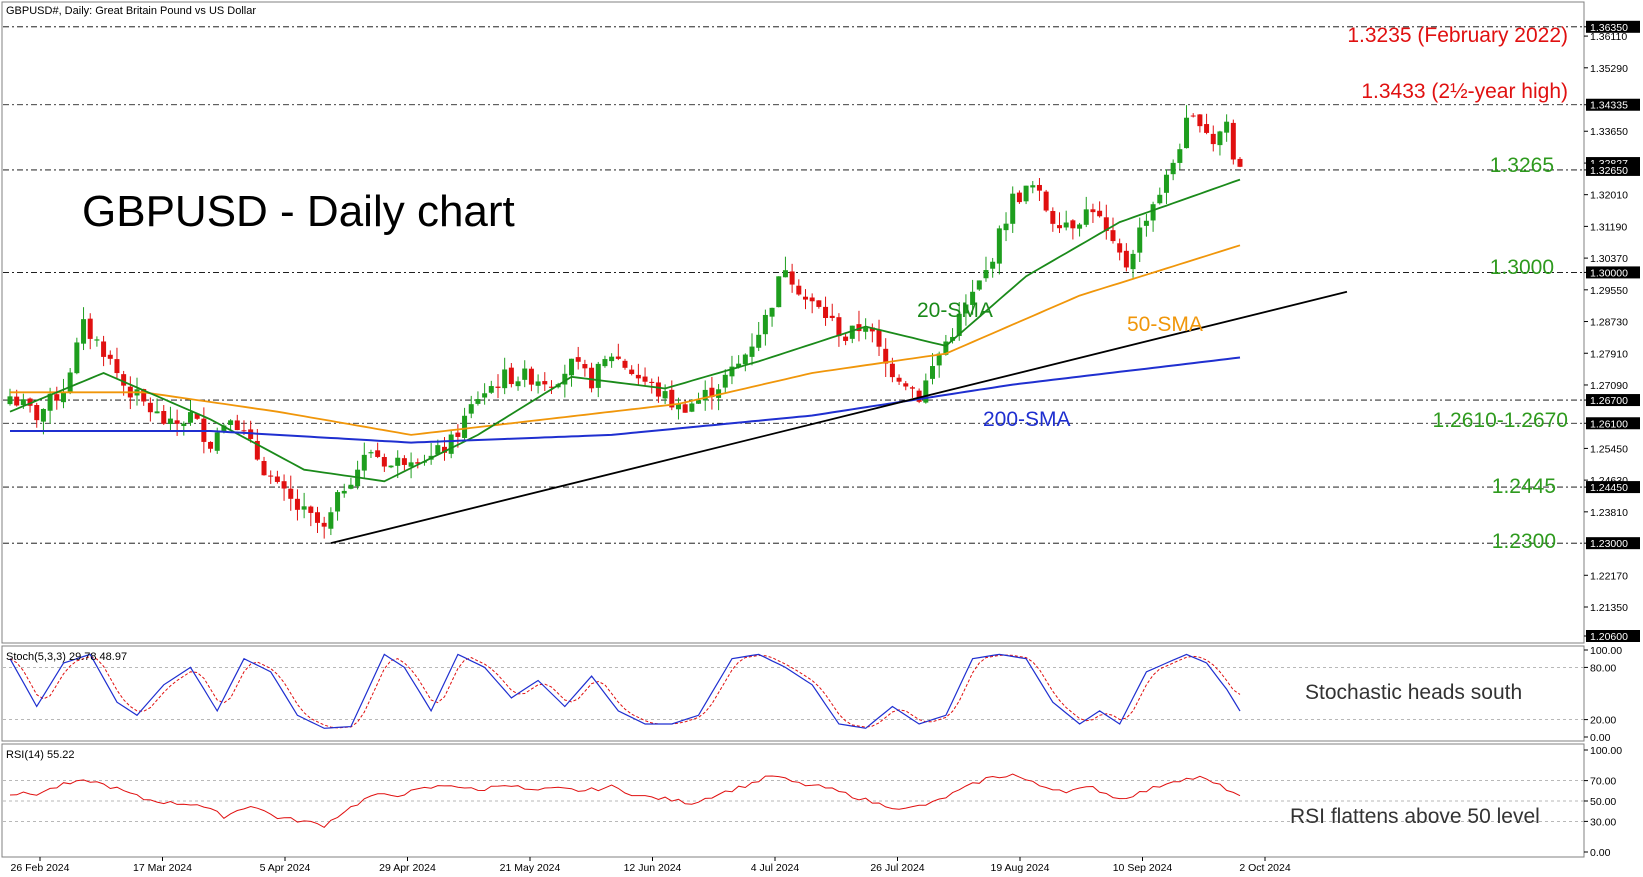 This screenshot has width=1643, height=877. What do you see at coordinates (1609, 291) in the screenshot?
I see `price-tick-label: 1.29550` at bounding box center [1609, 291].